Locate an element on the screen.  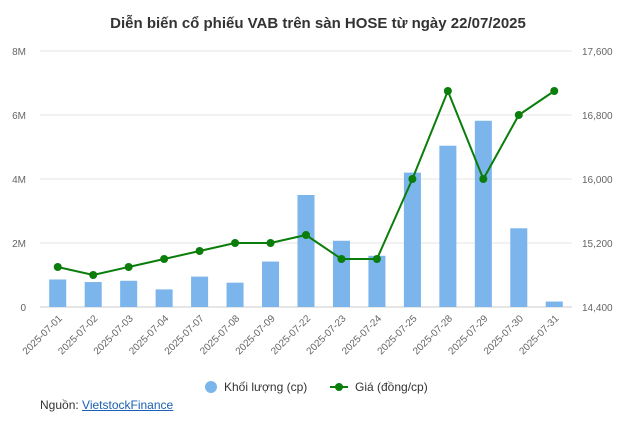
source-label: Nguồn: is located at coordinates (59, 405).